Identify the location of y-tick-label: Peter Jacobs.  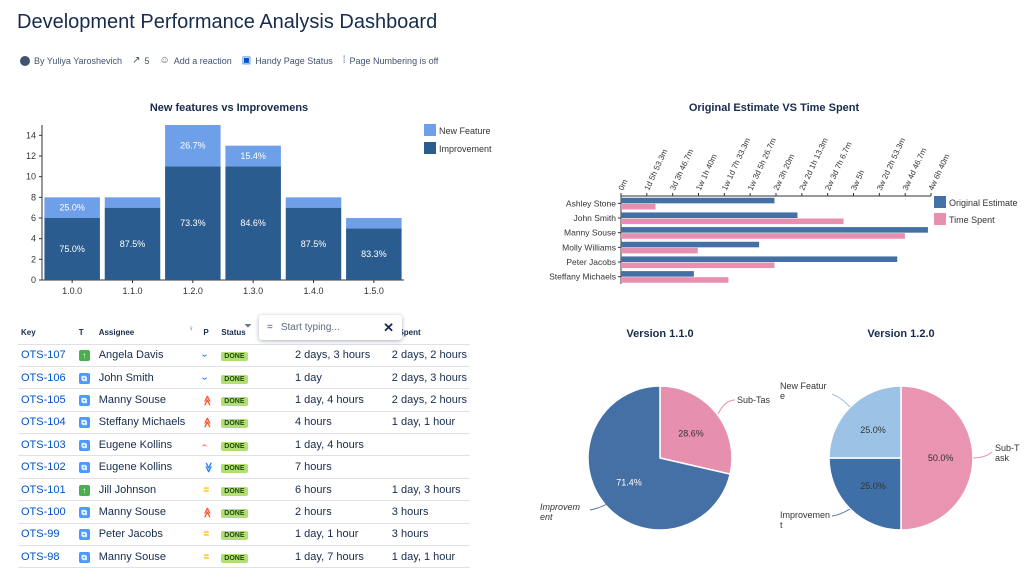
(591, 262).